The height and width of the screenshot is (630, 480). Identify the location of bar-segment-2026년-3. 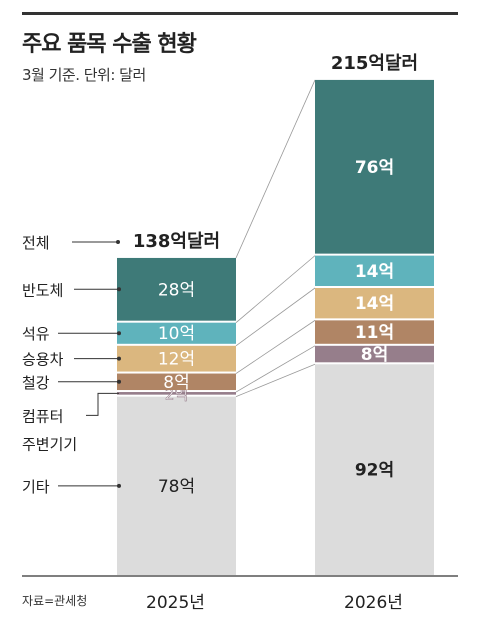
(374, 303).